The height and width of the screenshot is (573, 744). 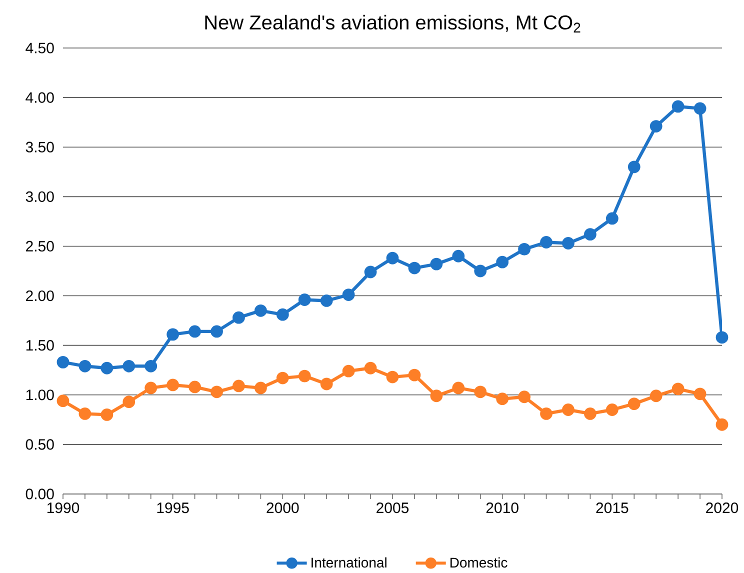 I want to click on x-tick-label: 2015, so click(x=612, y=508).